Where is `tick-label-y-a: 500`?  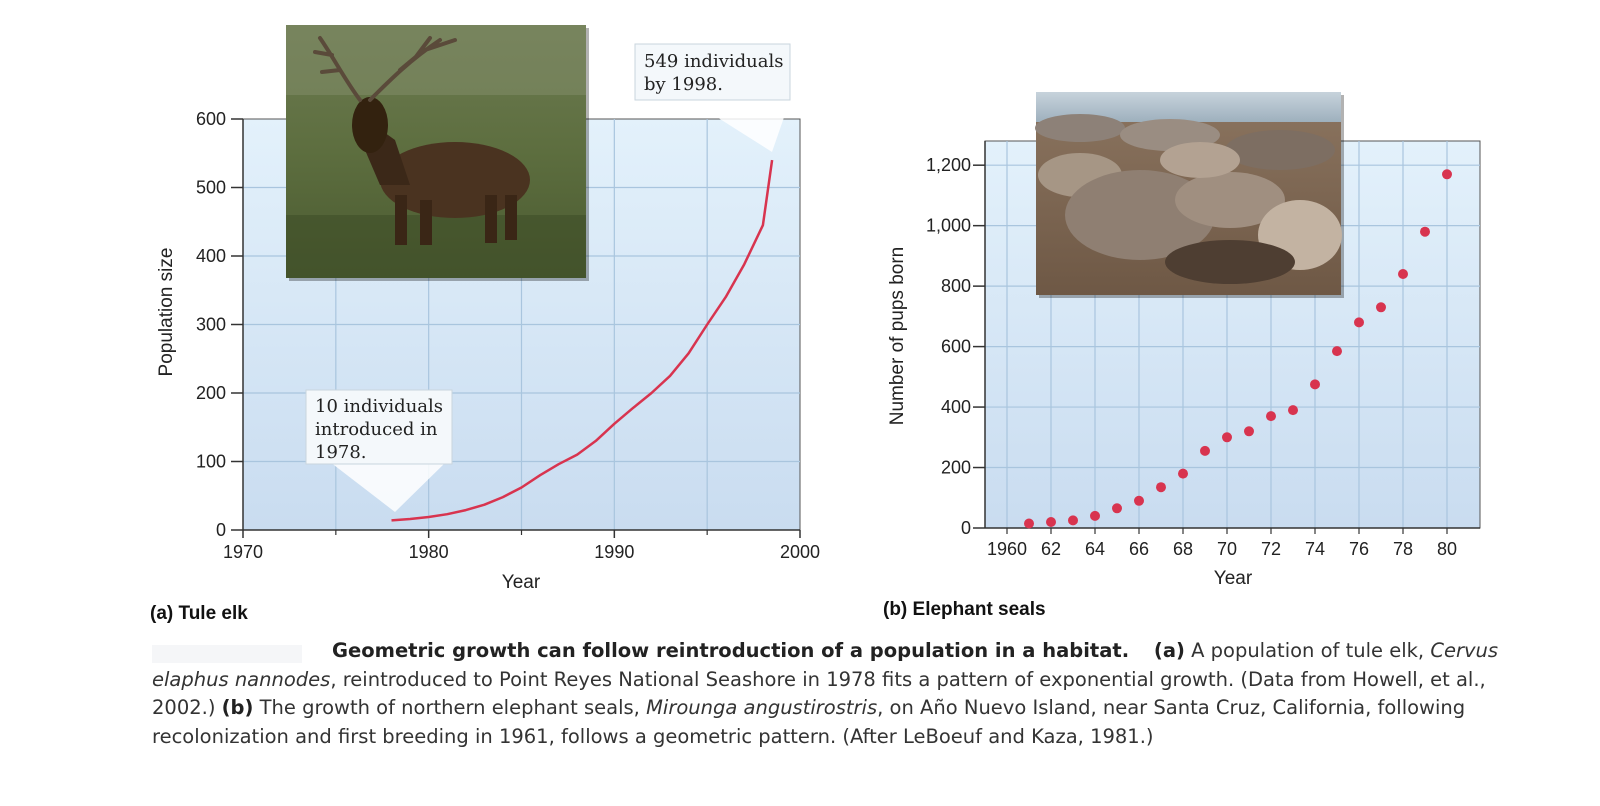
tick-label-y-a: 500 is located at coordinates (211, 188).